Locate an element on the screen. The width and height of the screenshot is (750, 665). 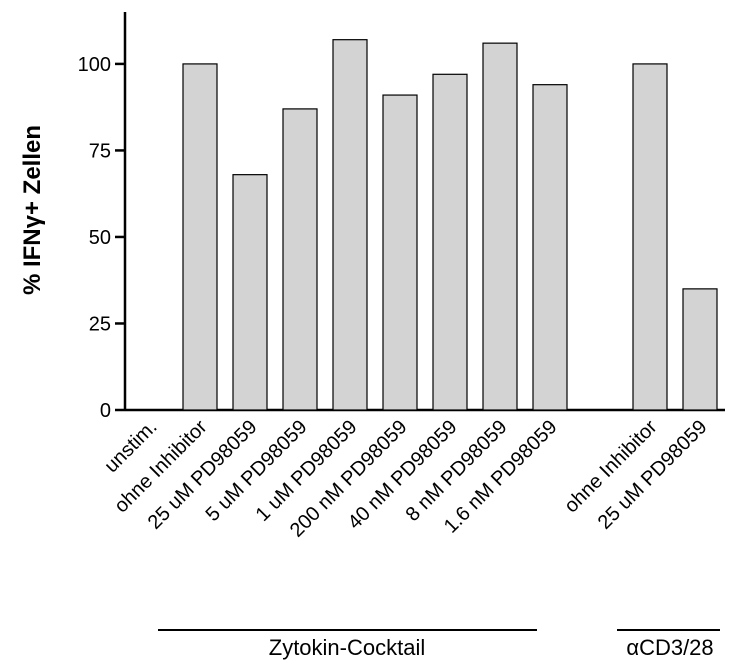
group-label: Zytokin-Cocktail is located at coordinates (347, 647).